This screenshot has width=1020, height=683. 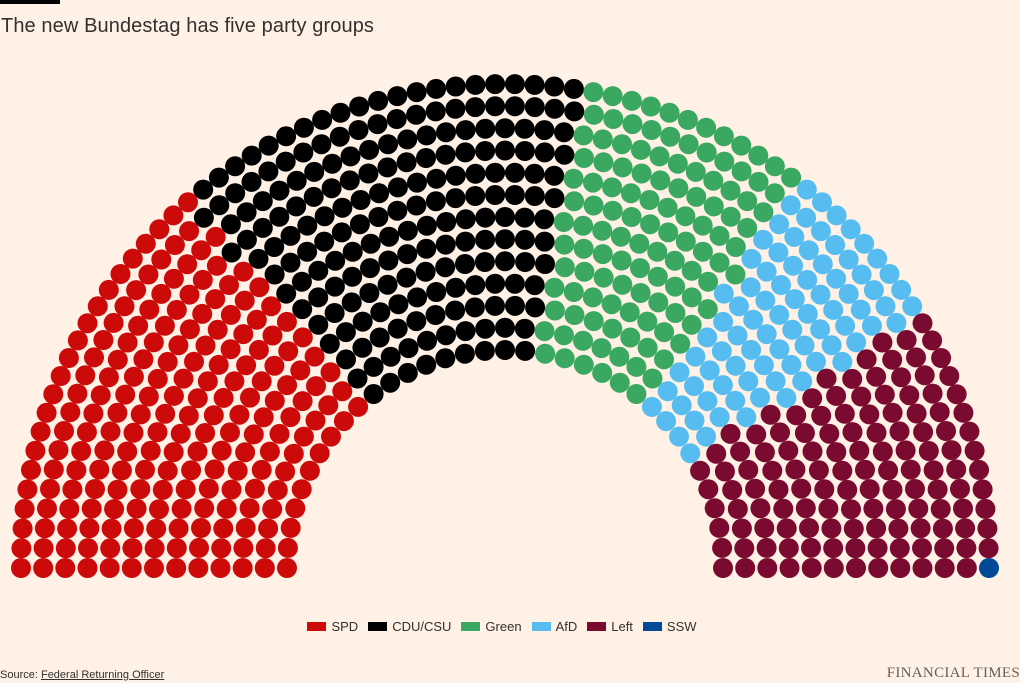 What do you see at coordinates (102, 675) in the screenshot?
I see `source-link: Federal Returning Officer` at bounding box center [102, 675].